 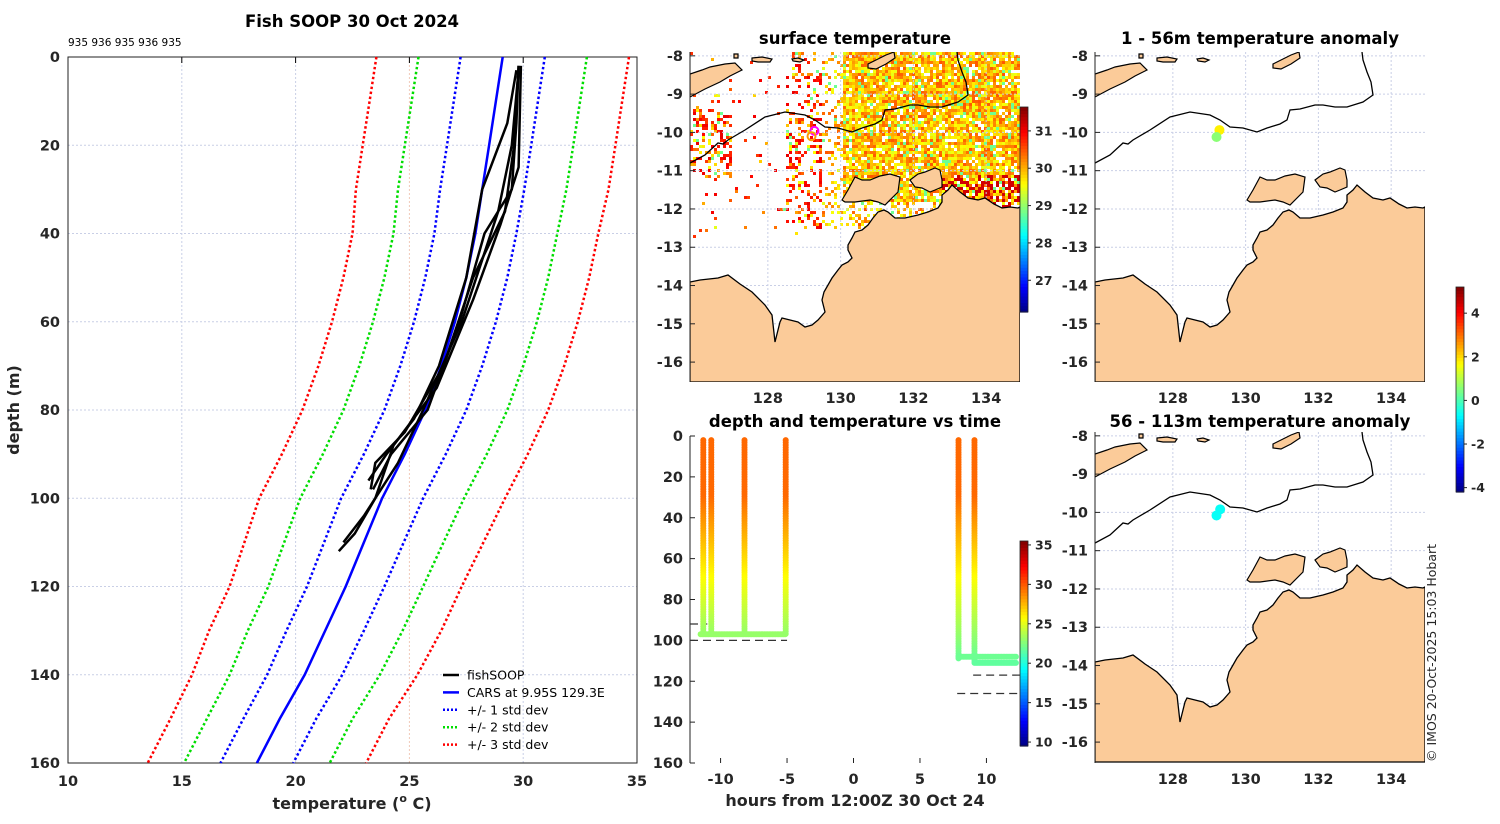 What do you see at coordinates (508, 744) in the screenshot?
I see `legend-label: +/- 3 std dev` at bounding box center [508, 744].